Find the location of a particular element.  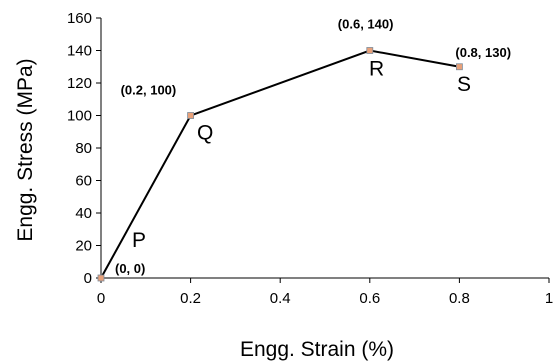

y-tick-label: 140 is located at coordinates (79, 51).